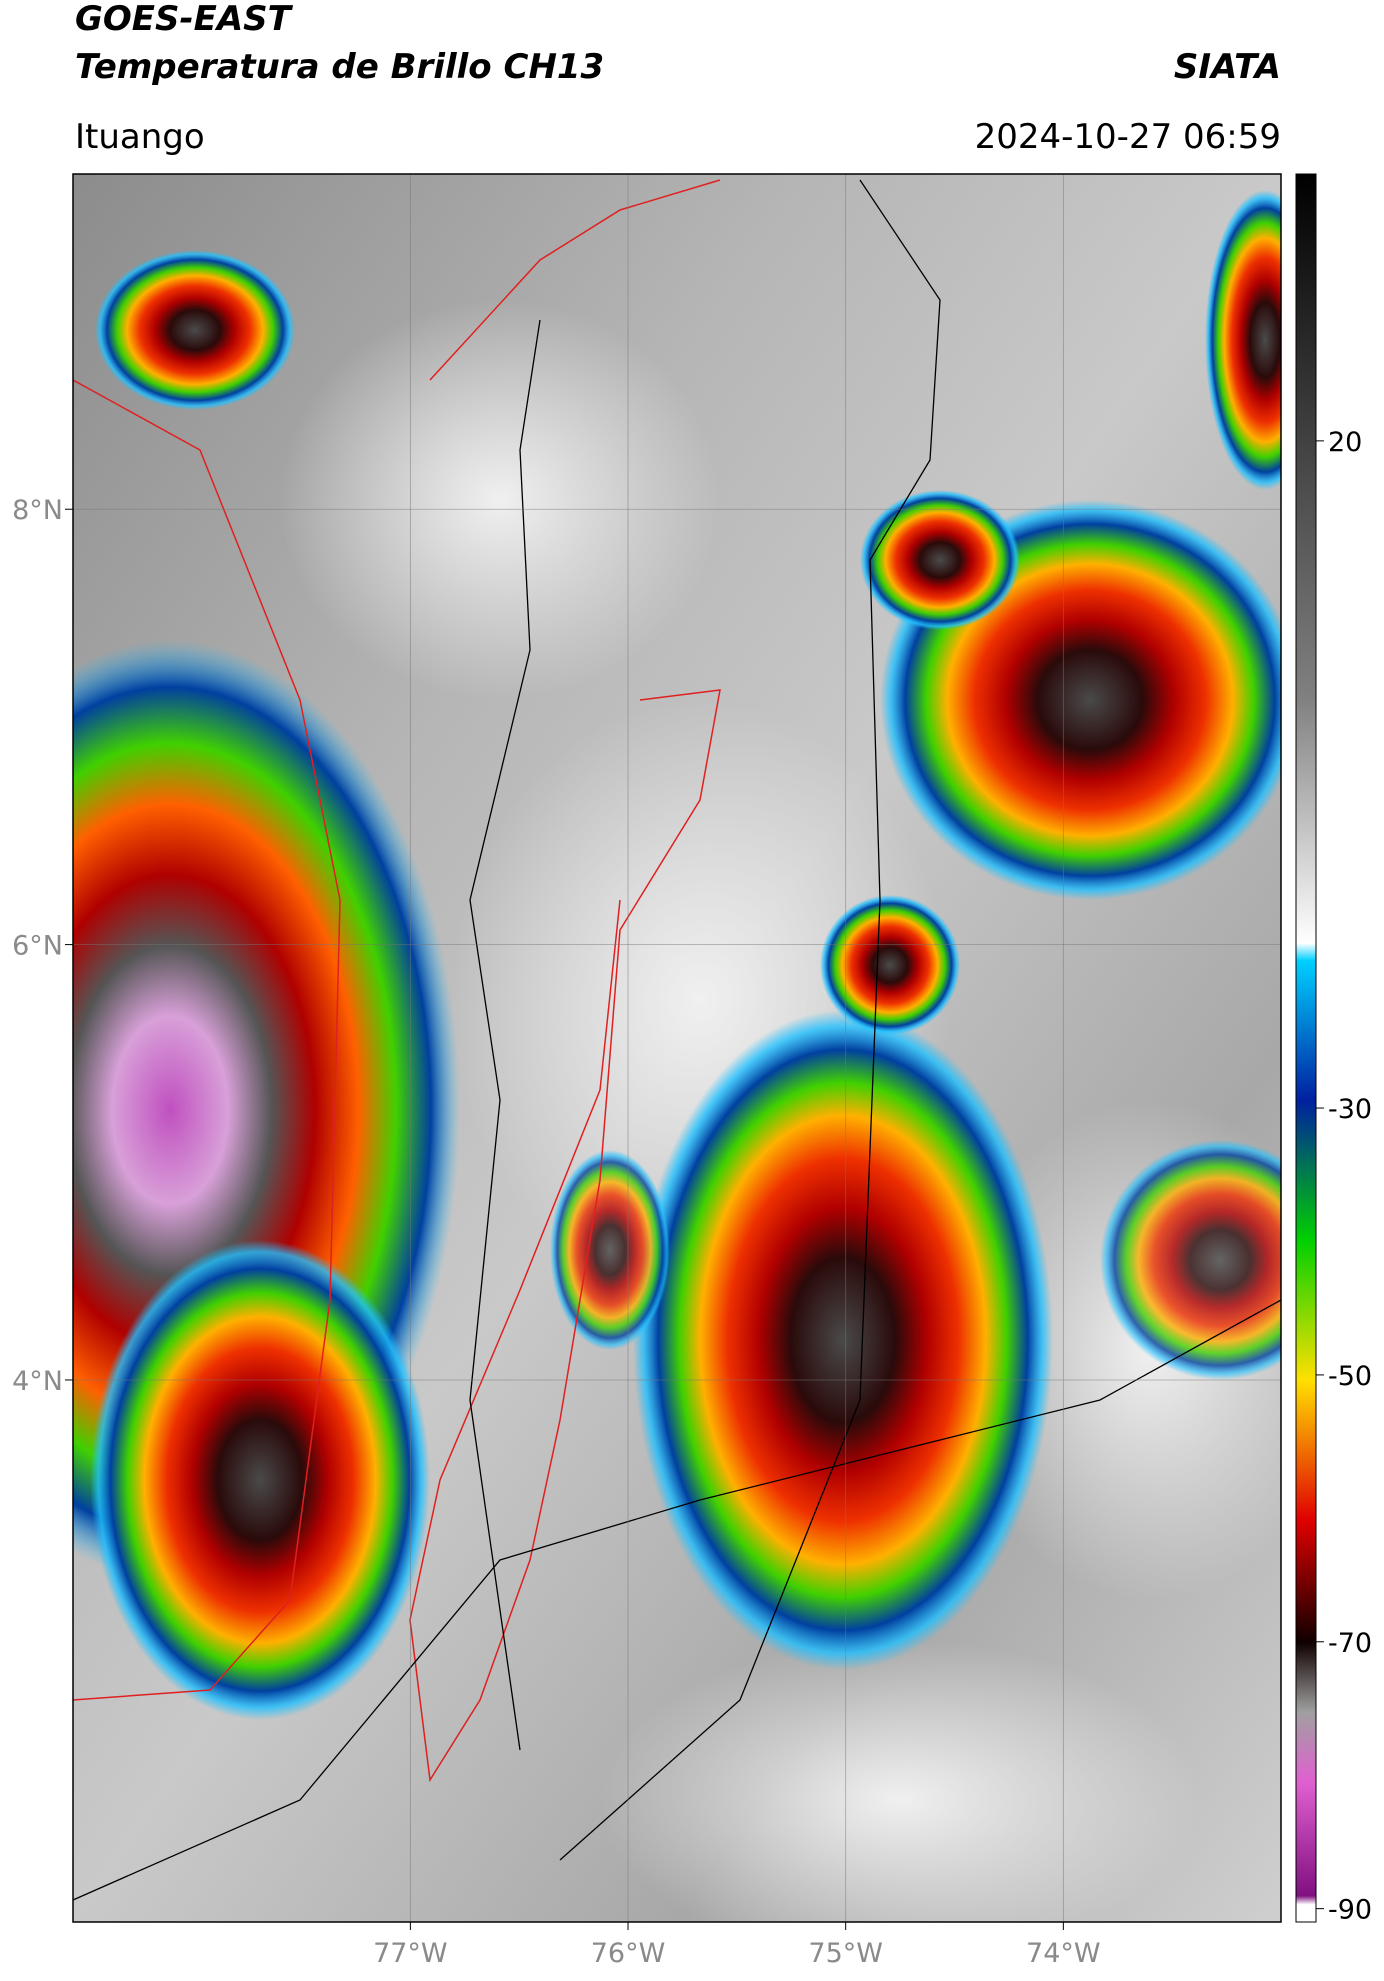  Describe the element at coordinates (140, 137) in the screenshot. I see `location: Ituango` at that location.